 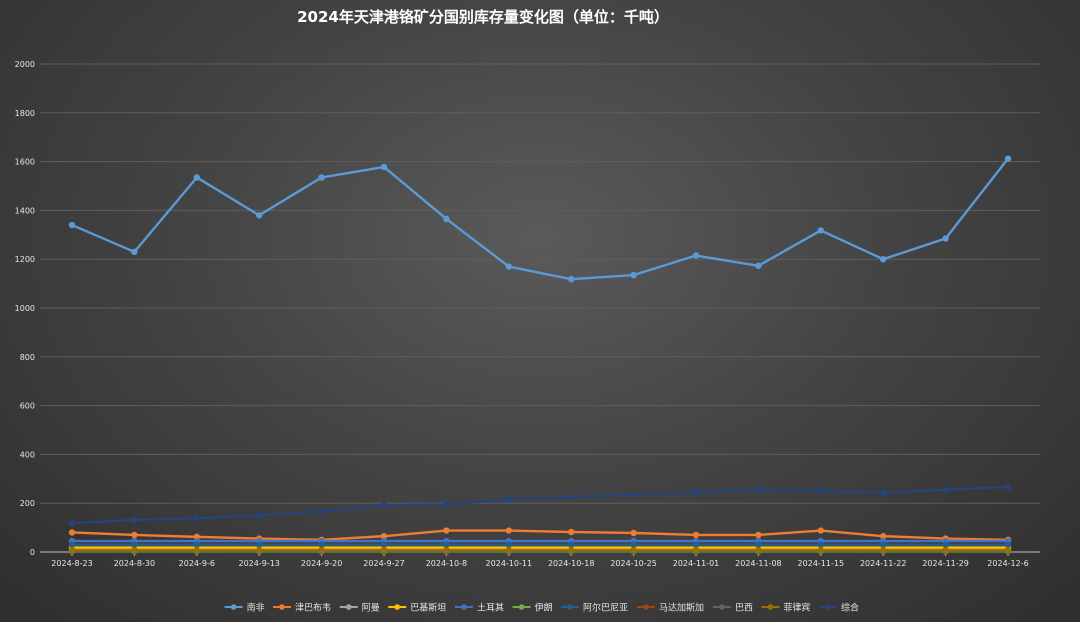 I want to click on x-tick-label: 2024-10-18, so click(x=571, y=563).